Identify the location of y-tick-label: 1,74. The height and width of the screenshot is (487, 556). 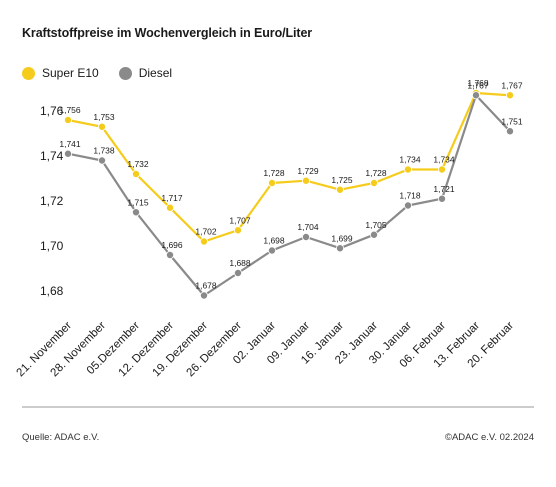
(52, 156).